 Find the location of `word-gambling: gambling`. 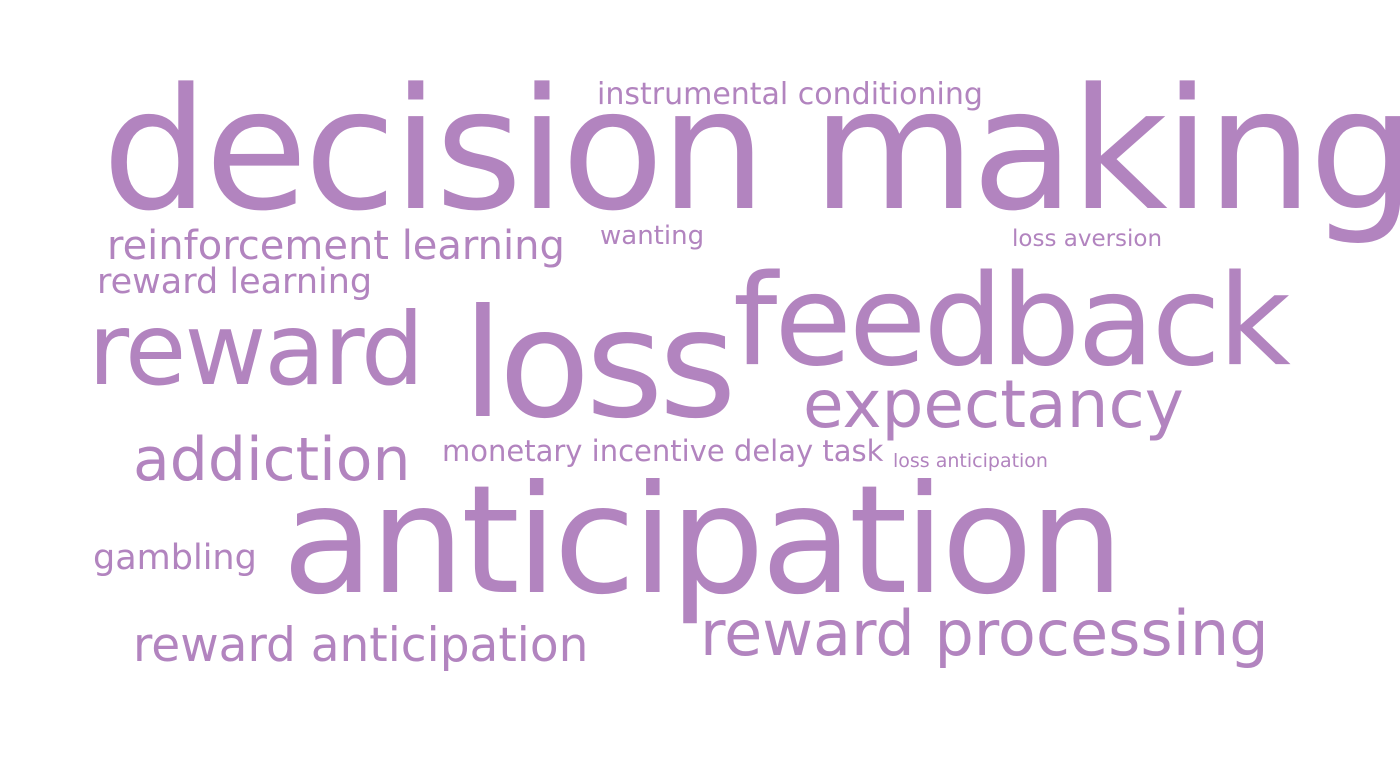

word-gambling: gambling is located at coordinates (175, 558).